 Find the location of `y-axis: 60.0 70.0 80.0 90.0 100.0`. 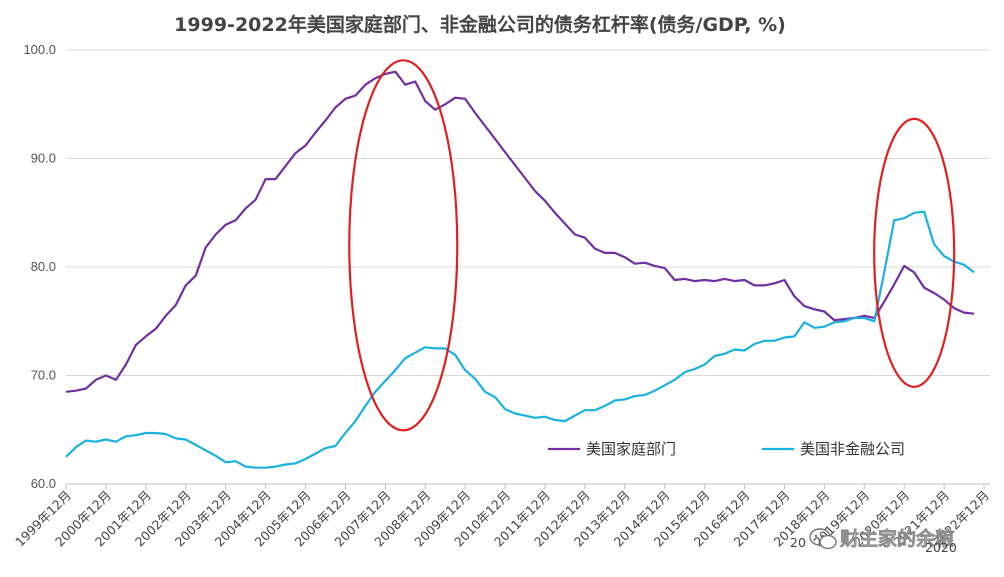

y-axis: 60.0 70.0 80.0 90.0 100.0 is located at coordinates (39, 266).